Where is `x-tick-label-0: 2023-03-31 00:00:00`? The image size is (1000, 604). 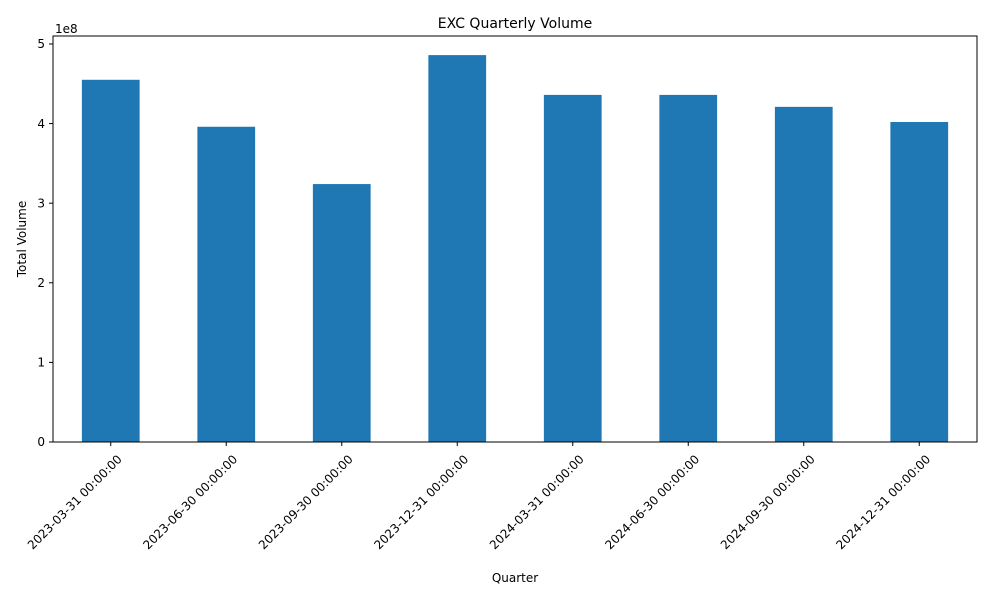 x-tick-label-0: 2023-03-31 00:00:00 is located at coordinates (75, 502).